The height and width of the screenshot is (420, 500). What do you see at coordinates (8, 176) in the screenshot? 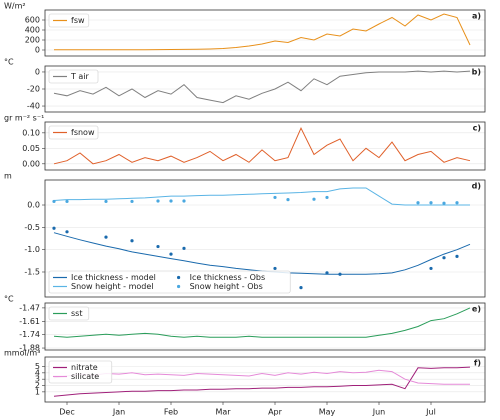
I see `y-axis-label: m` at bounding box center [8, 176].